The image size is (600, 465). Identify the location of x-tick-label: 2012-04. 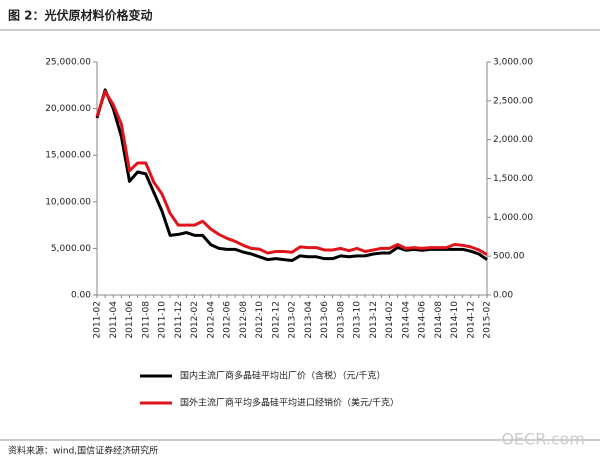
(211, 320).